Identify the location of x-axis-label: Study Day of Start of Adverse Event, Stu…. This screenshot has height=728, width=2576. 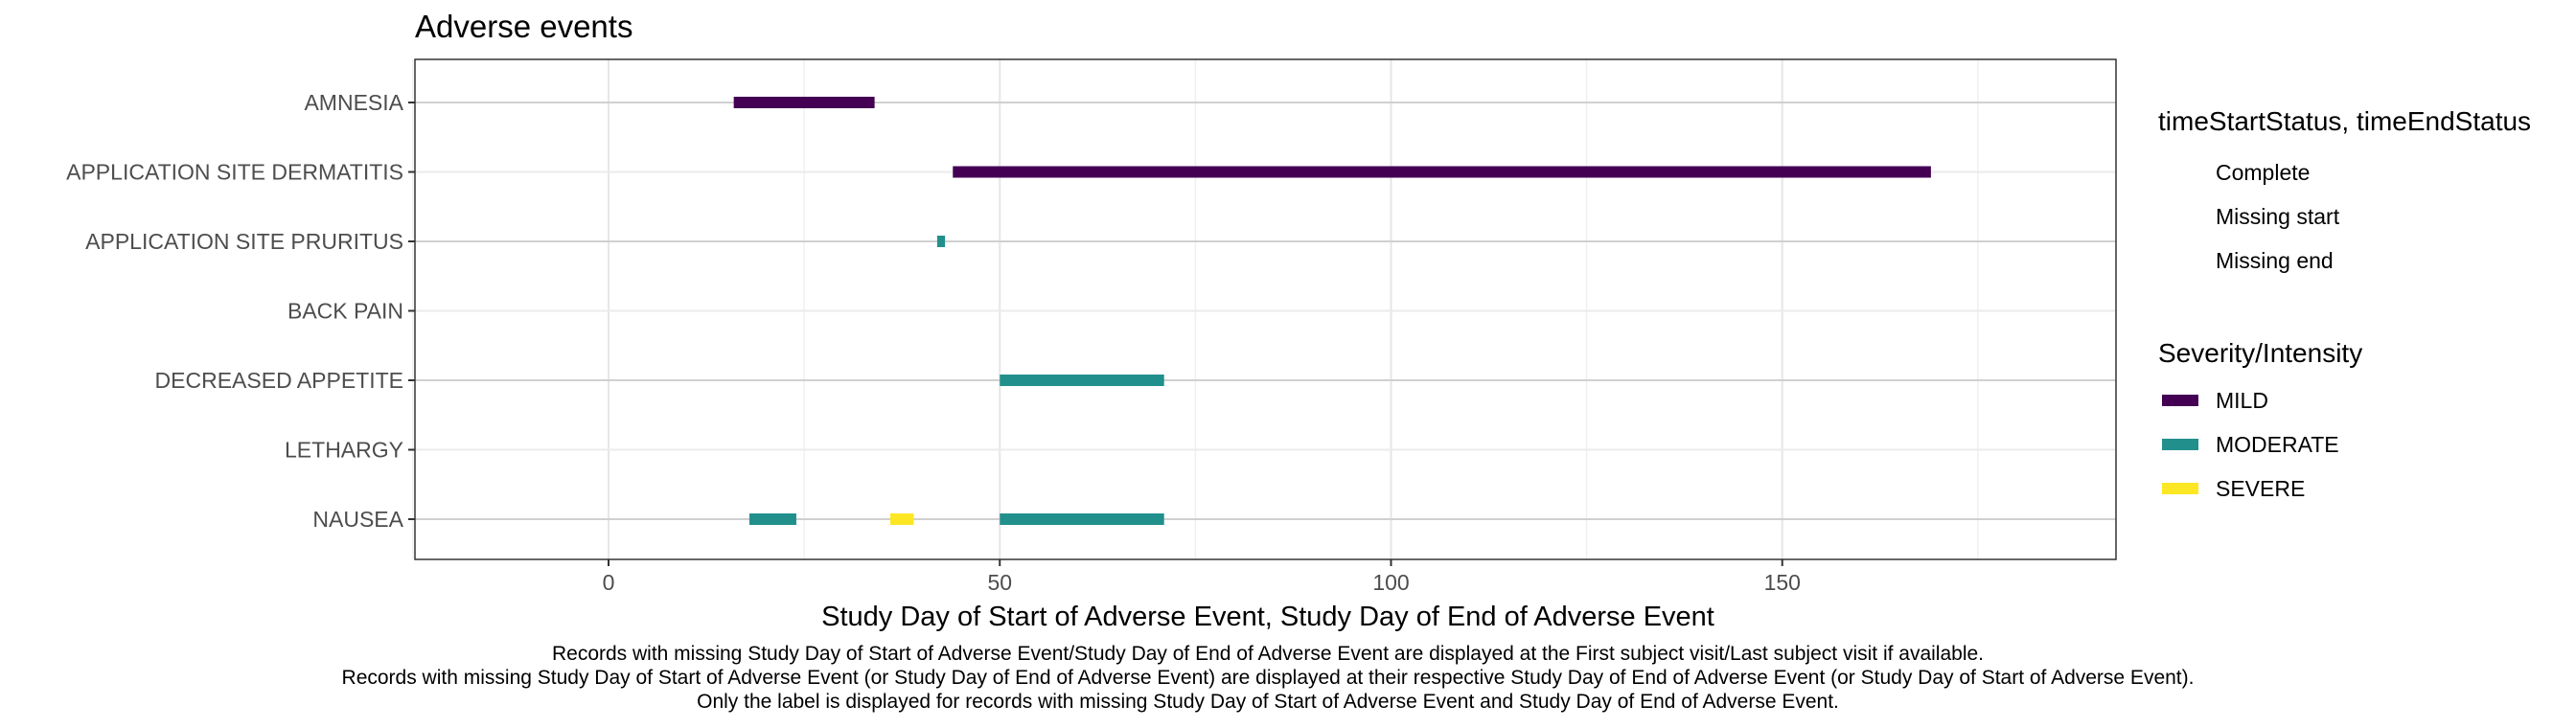
(1267, 617).